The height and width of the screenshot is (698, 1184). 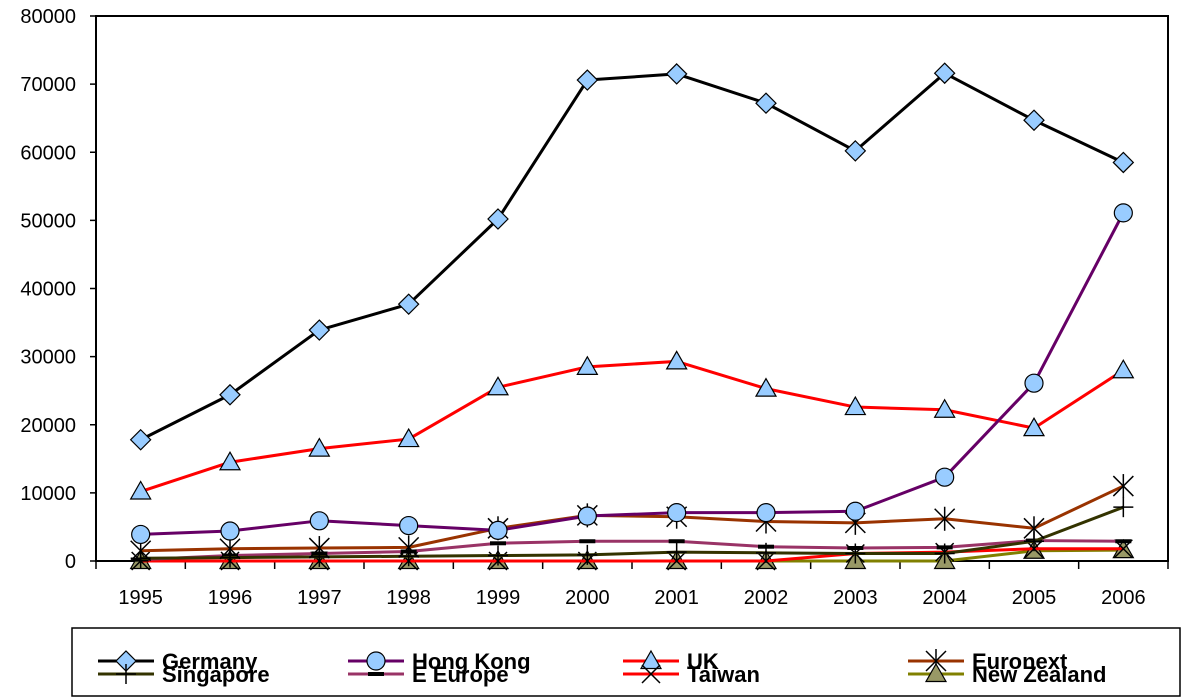 I want to click on x-tick-label: 1999, so click(x=498, y=598).